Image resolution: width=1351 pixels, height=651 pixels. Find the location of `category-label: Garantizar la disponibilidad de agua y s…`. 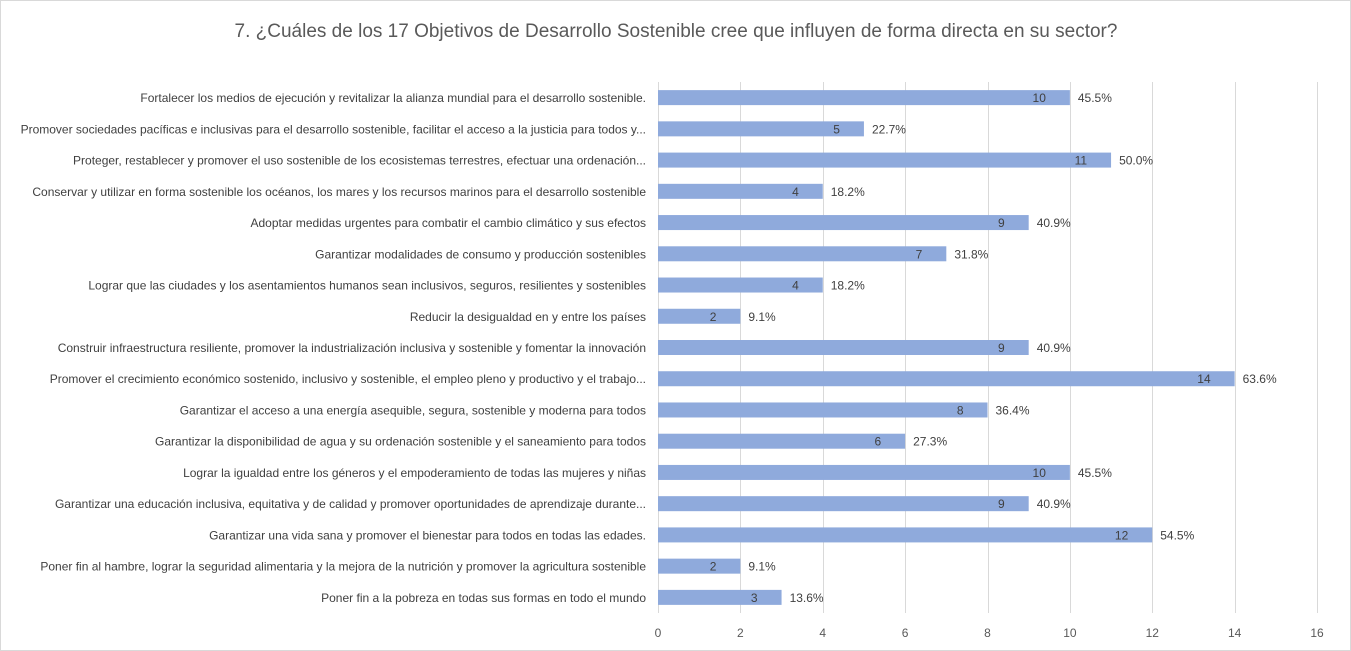

category-label: Garantizar la disponibilidad de agua y s… is located at coordinates (400, 442).